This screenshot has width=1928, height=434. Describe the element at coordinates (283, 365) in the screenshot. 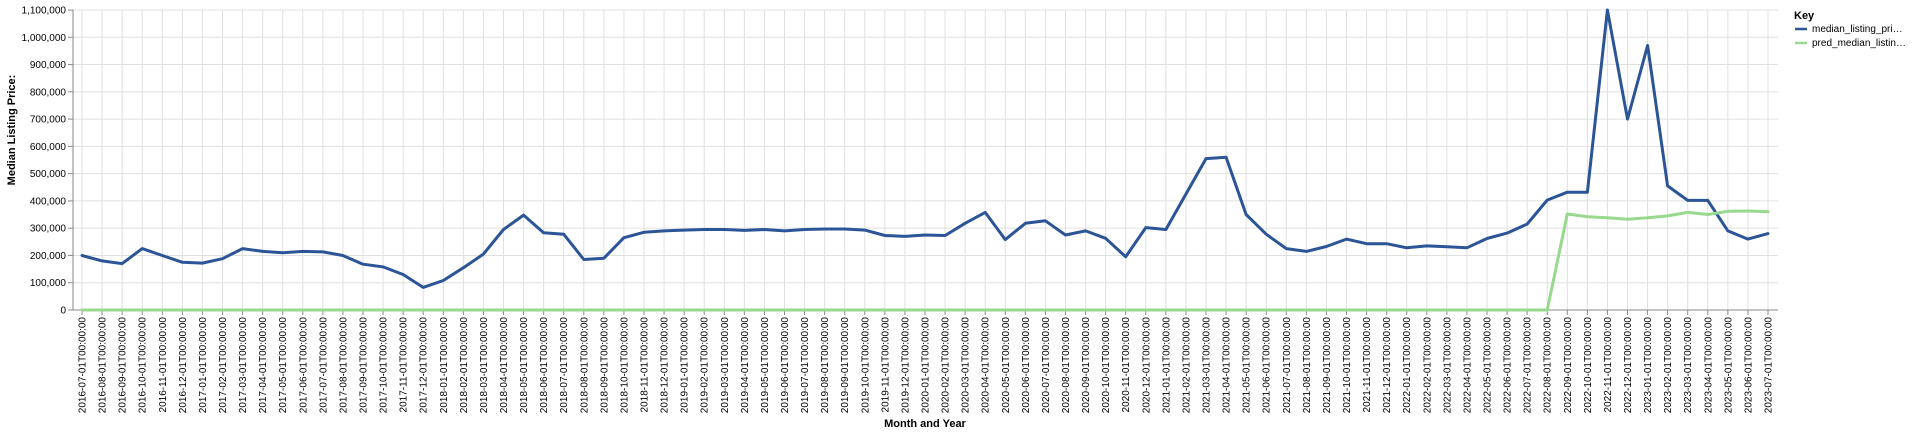

I see `x-tick-label: 2017-05-01T00:00:00` at that location.